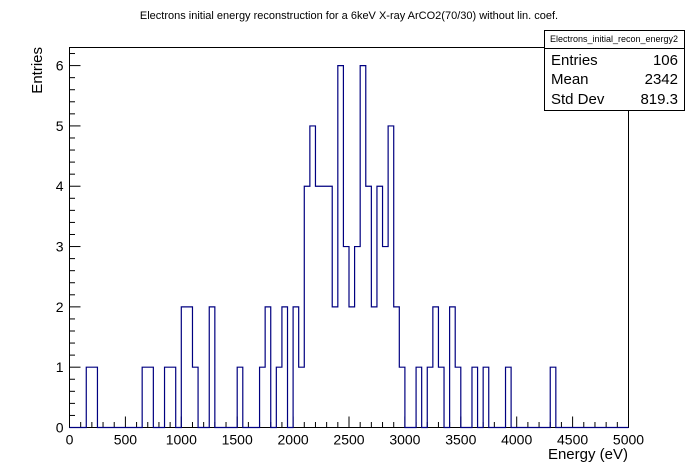 Image resolution: width=698 pixels, height=475 pixels. Describe the element at coordinates (460, 440) in the screenshot. I see `x-tick-label: 3500` at that location.